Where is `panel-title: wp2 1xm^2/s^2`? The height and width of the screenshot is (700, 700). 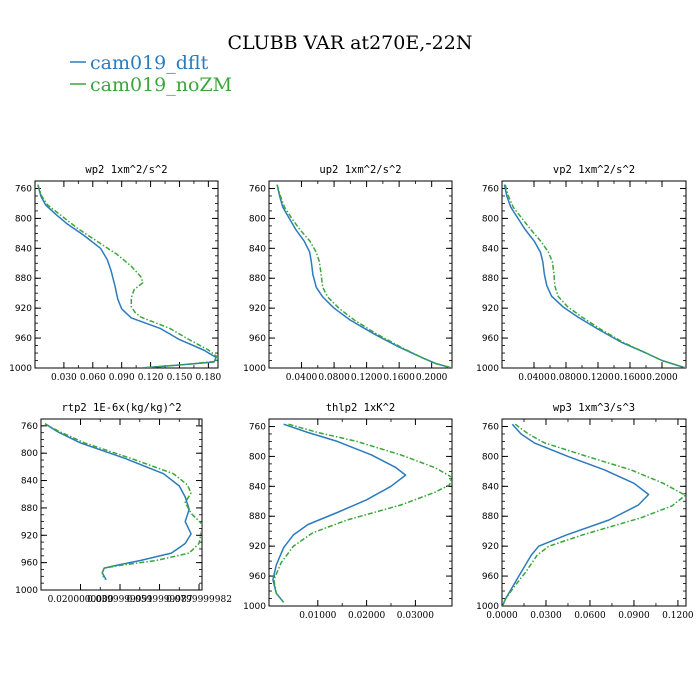 panel-title: wp2 1xm^2/s^2 is located at coordinates (126, 170).